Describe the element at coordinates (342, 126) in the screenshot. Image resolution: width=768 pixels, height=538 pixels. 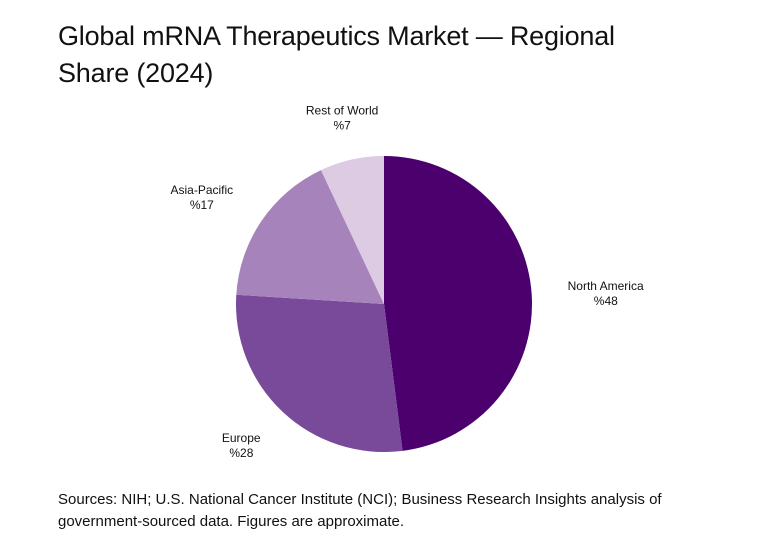
I see `pie-value-label-rest-of-world: %7` at that location.